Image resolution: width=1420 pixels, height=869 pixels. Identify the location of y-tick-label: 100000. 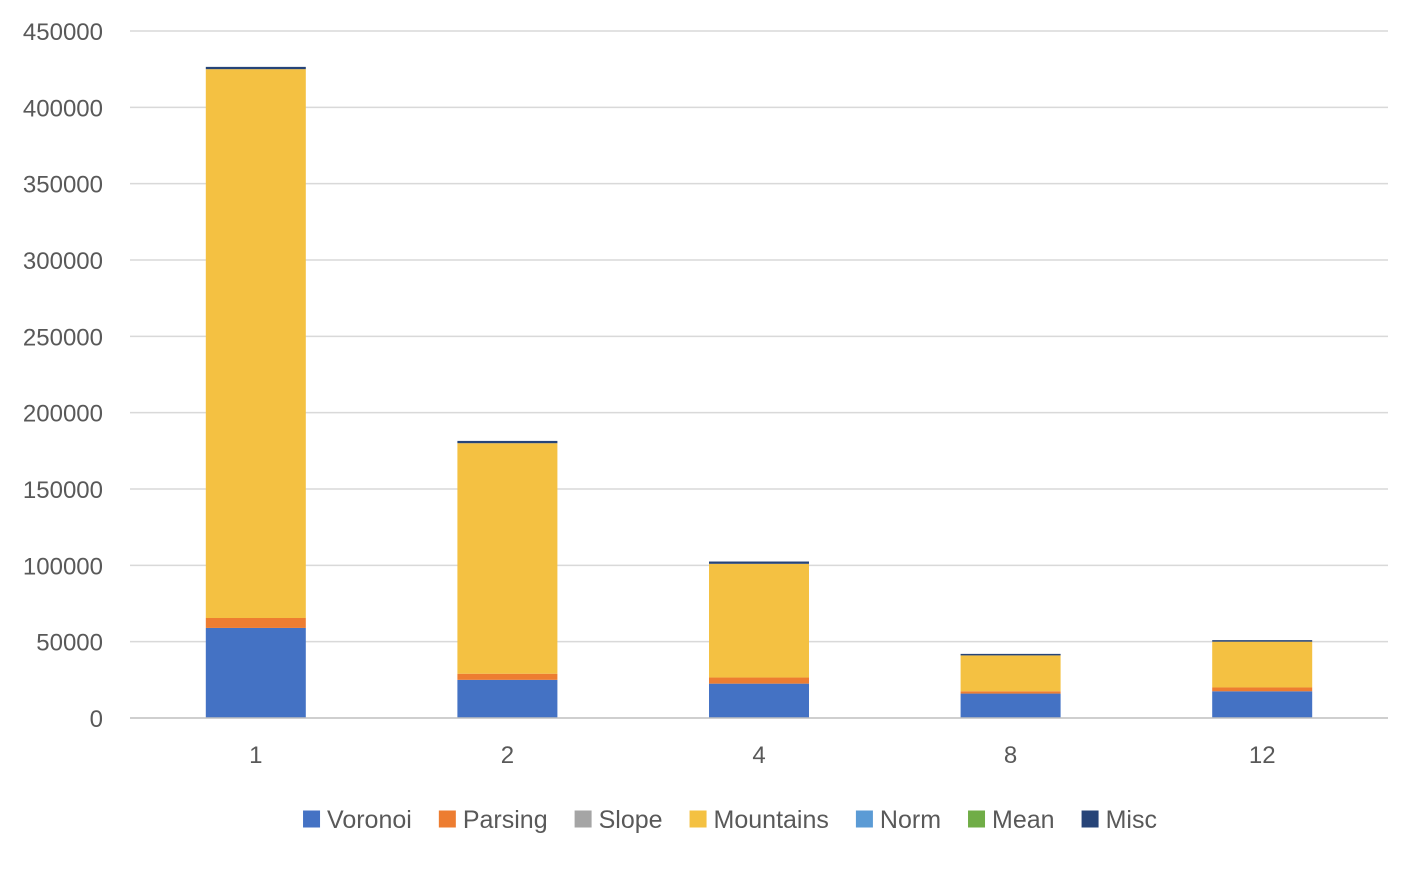
(63, 566).